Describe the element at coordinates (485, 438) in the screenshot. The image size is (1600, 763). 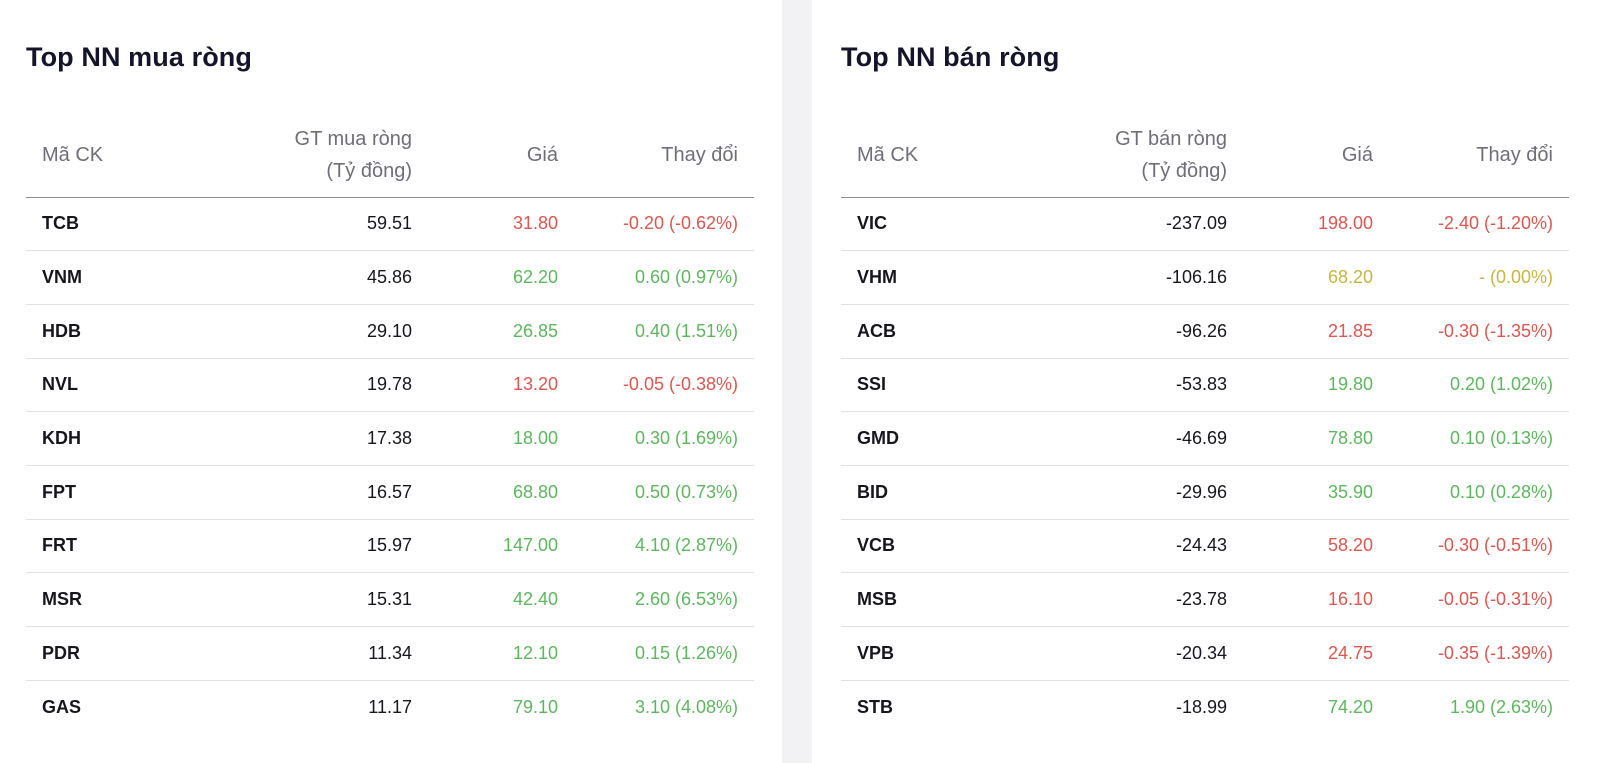
I see `price-value: 18.00` at that location.